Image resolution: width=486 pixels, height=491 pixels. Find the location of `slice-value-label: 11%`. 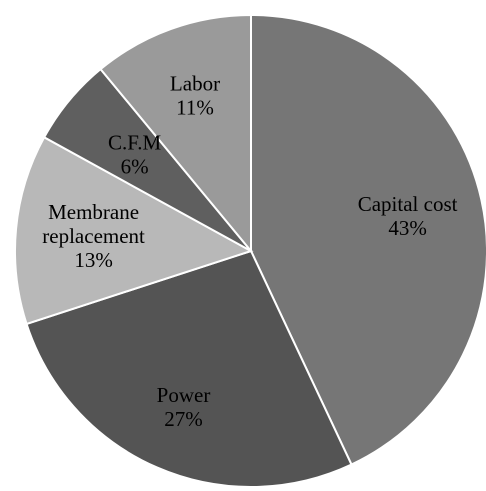

slice-value-label: 11% is located at coordinates (195, 108).